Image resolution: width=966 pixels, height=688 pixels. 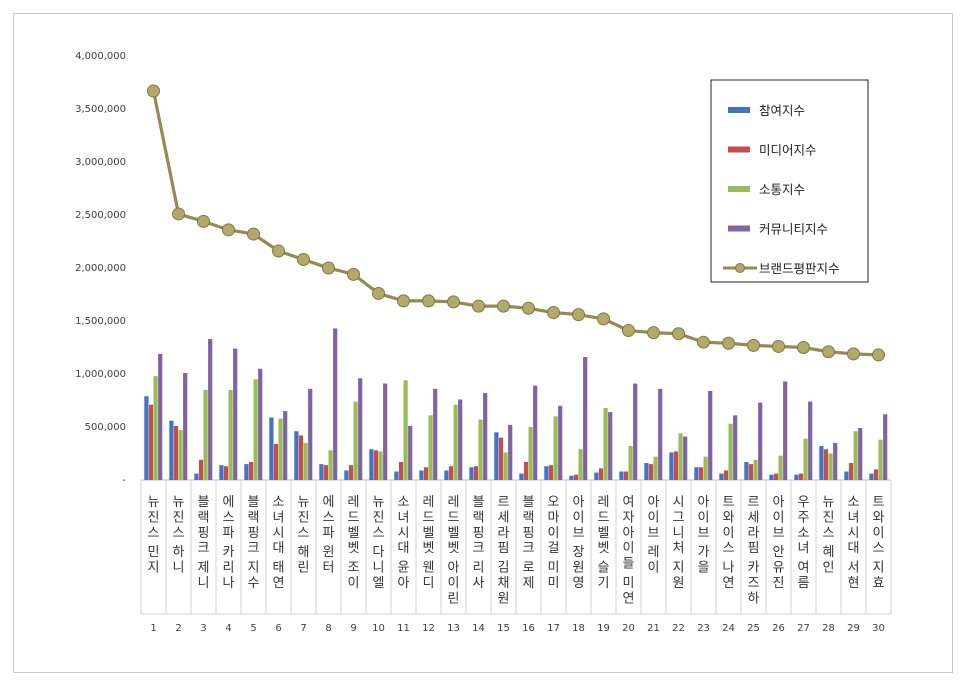 I want to click on x-rank-label: 10, so click(x=378, y=628).